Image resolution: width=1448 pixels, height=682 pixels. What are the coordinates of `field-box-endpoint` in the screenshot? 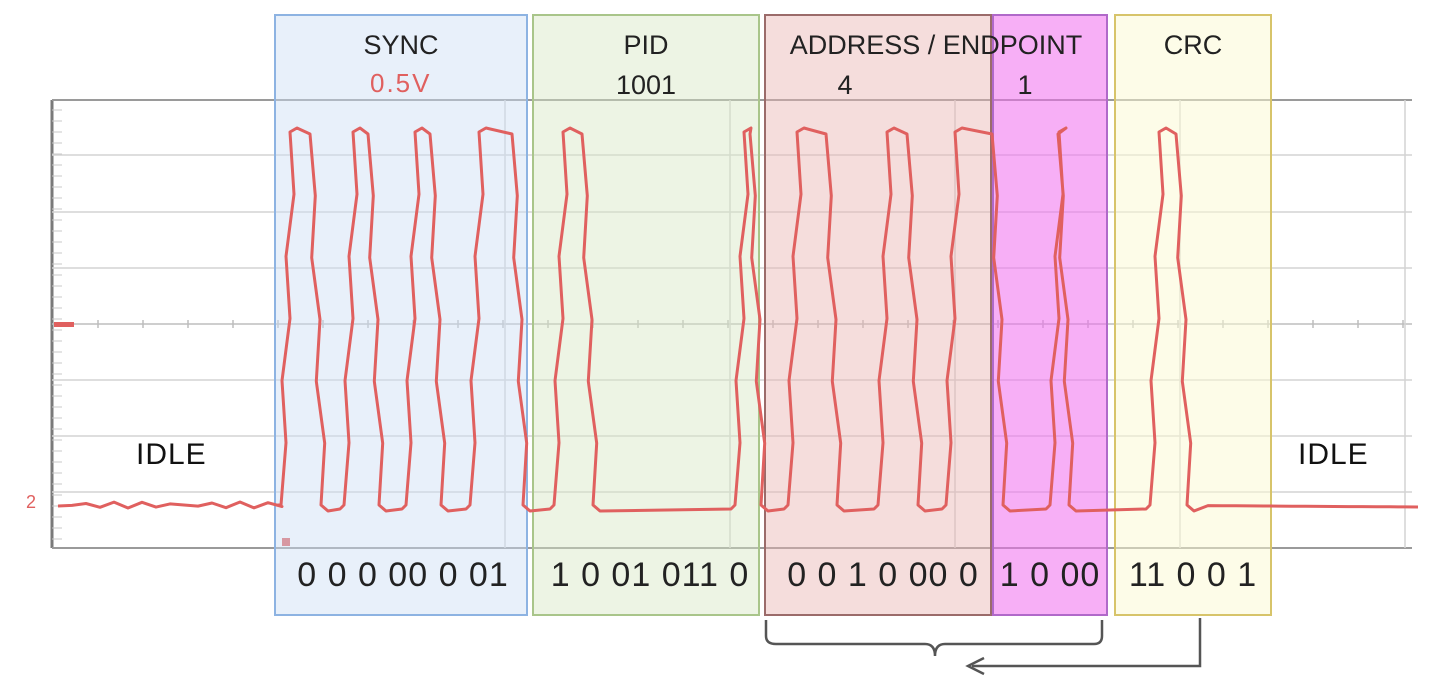 It's located at (1050, 315).